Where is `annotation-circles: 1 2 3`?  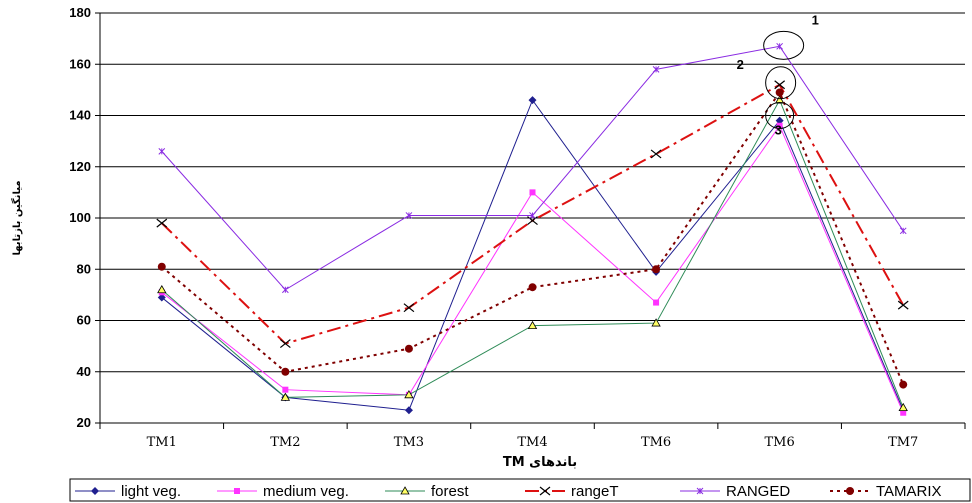
annotation-circles: 1 2 3 is located at coordinates (778, 74).